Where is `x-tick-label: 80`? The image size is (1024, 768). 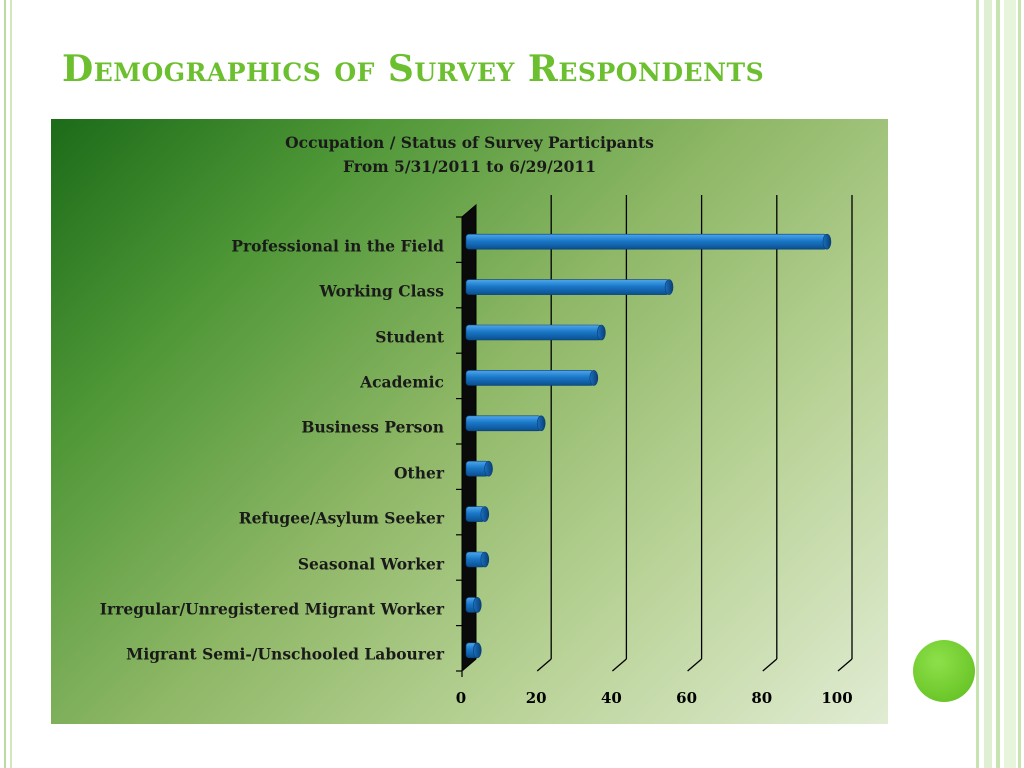 x-tick-label: 80 is located at coordinates (762, 698).